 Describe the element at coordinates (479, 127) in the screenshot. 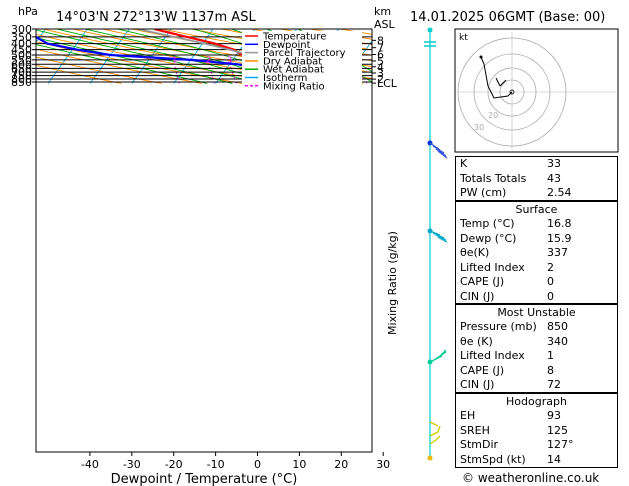

I see `hodograph-ring-label-30: 30` at that location.